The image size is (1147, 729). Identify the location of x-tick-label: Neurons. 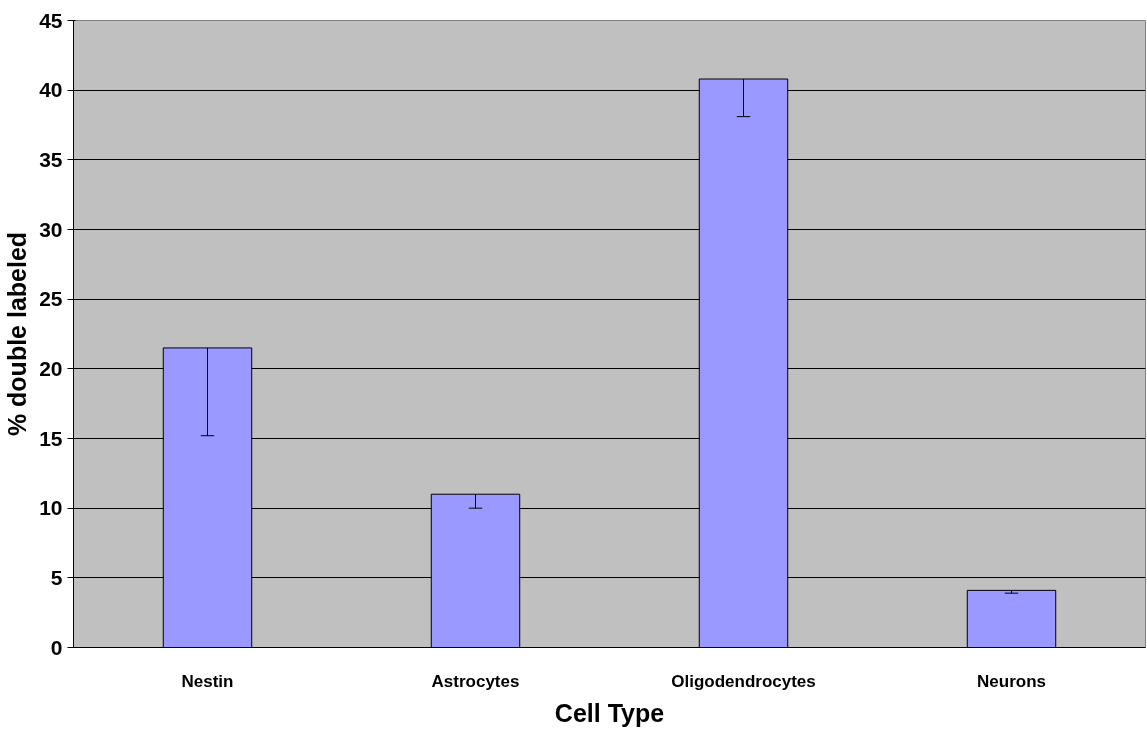
(1011, 681).